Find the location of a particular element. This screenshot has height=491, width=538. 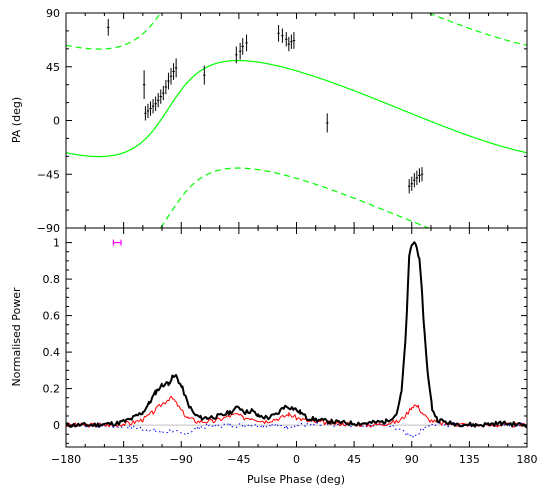

circular-polarization-curve is located at coordinates (296, 430).